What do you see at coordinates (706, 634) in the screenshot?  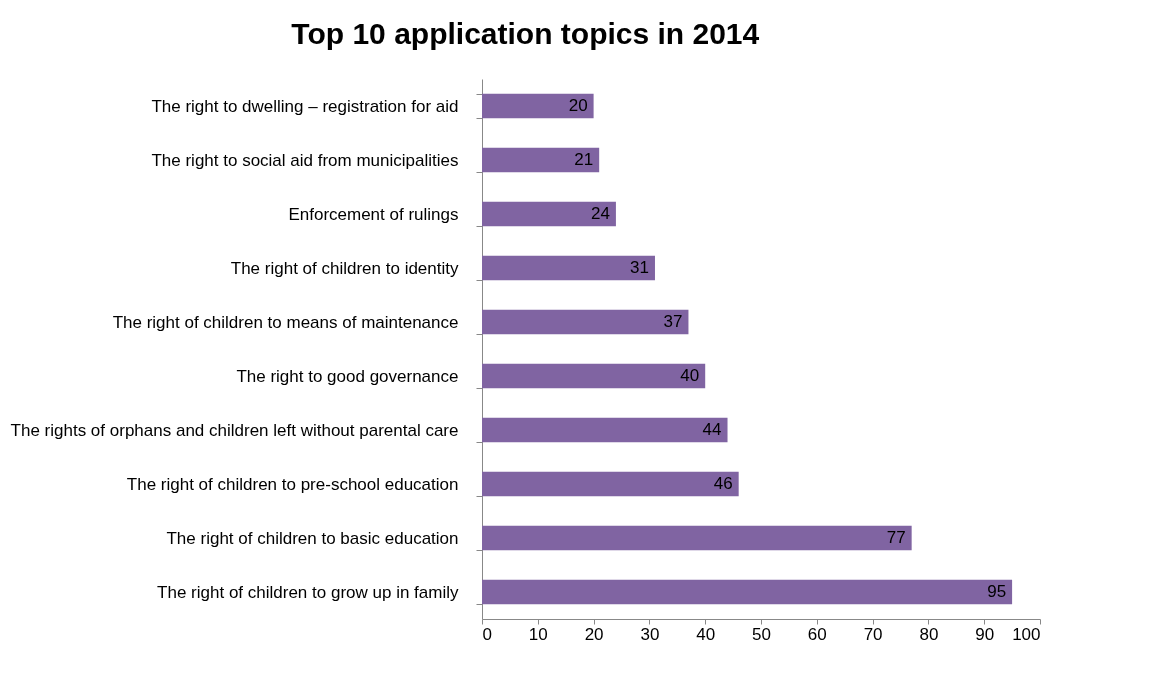 I see `x-tick-label: 40` at bounding box center [706, 634].